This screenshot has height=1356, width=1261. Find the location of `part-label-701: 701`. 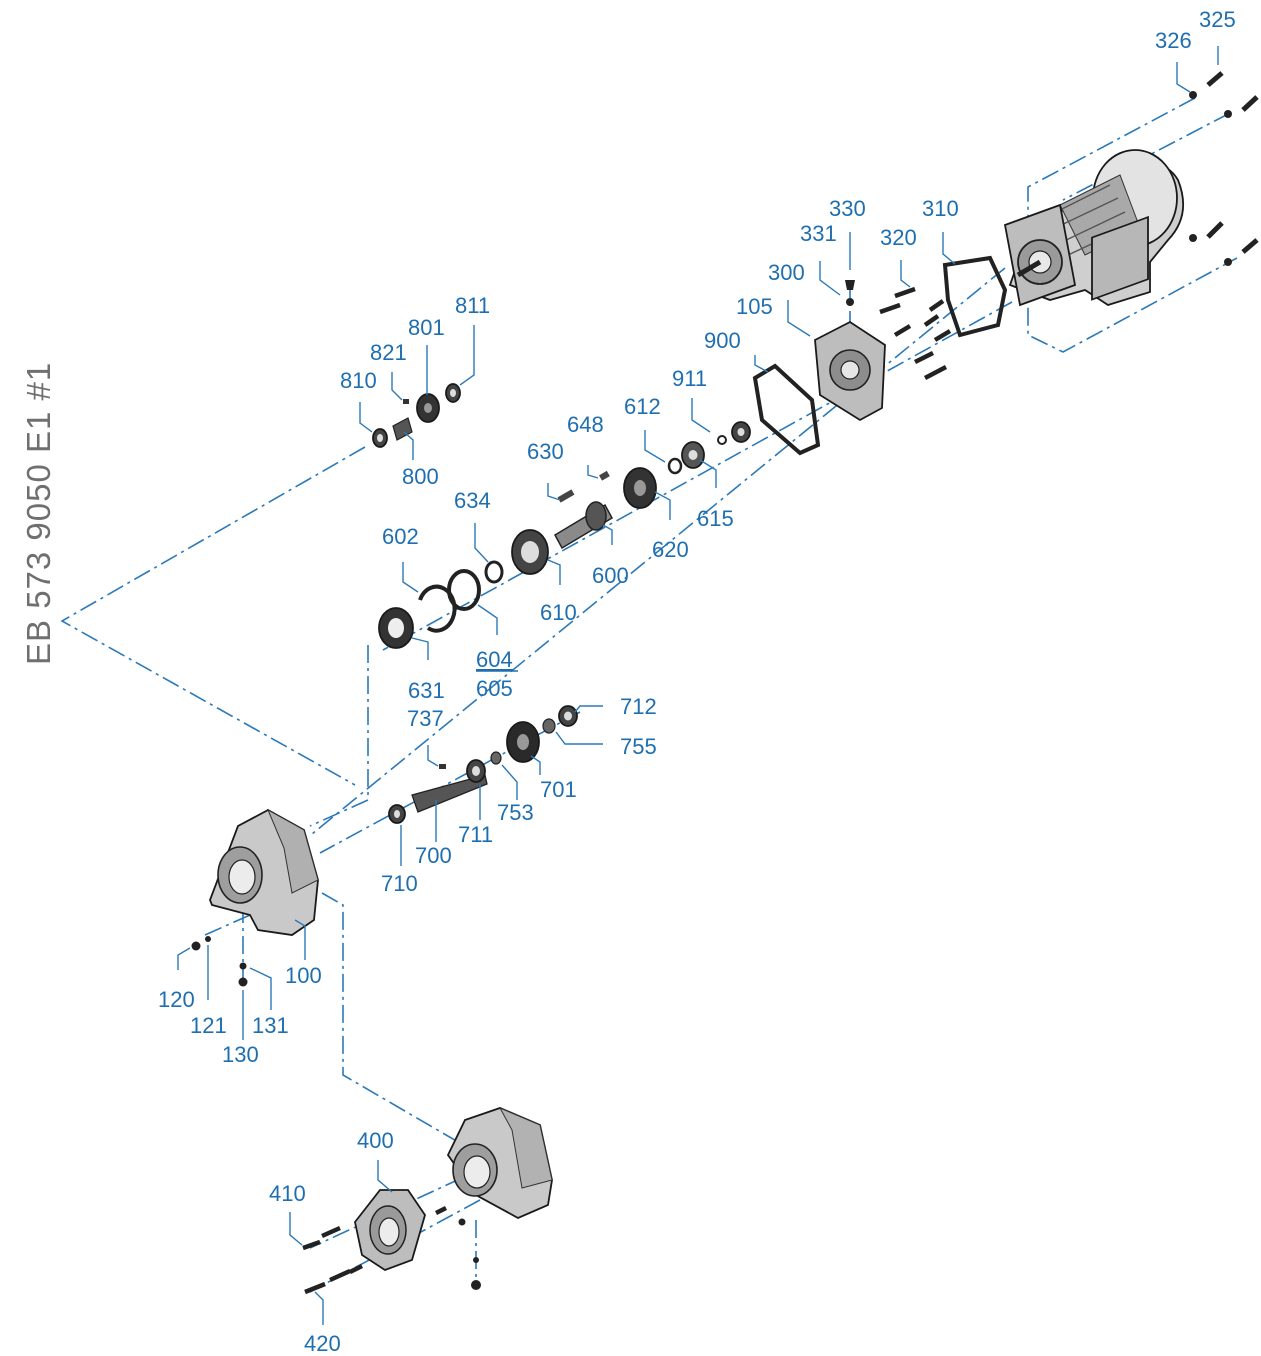

part-label-701: 701 is located at coordinates (558, 789).